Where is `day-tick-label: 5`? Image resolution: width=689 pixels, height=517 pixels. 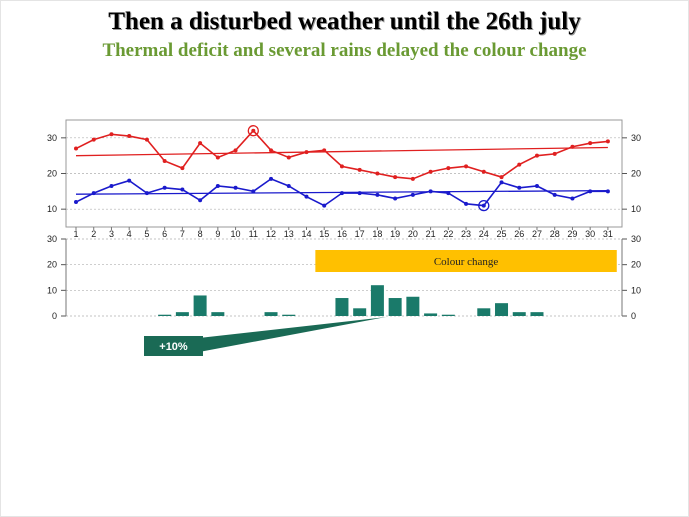 day-tick-label: 5 is located at coordinates (146, 234).